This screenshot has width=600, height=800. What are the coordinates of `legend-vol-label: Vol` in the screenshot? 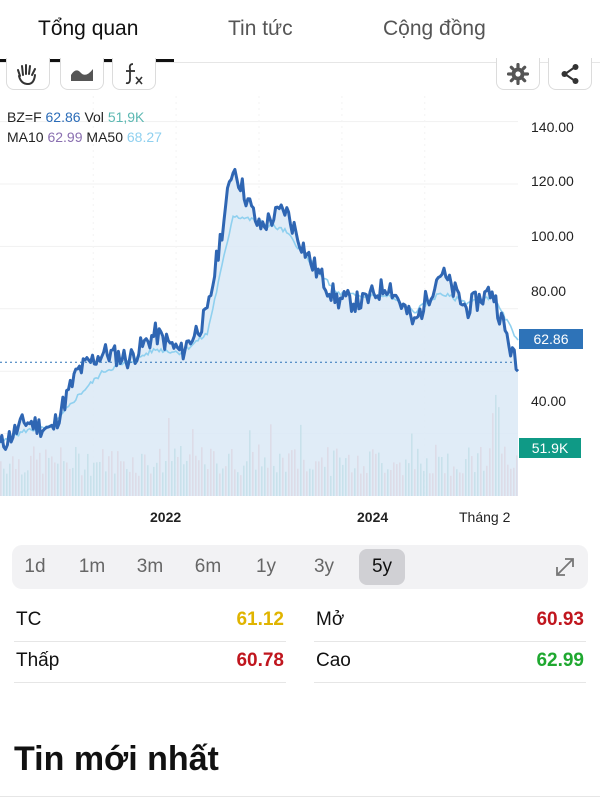 It's located at (94, 117).